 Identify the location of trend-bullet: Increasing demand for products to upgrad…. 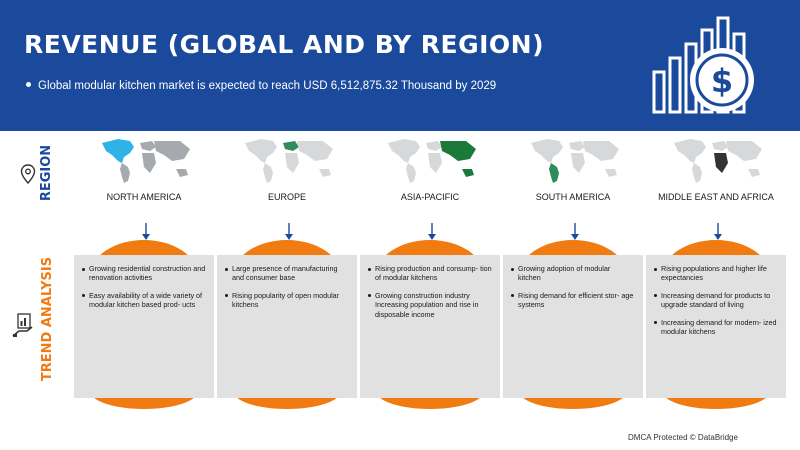
(716, 300).